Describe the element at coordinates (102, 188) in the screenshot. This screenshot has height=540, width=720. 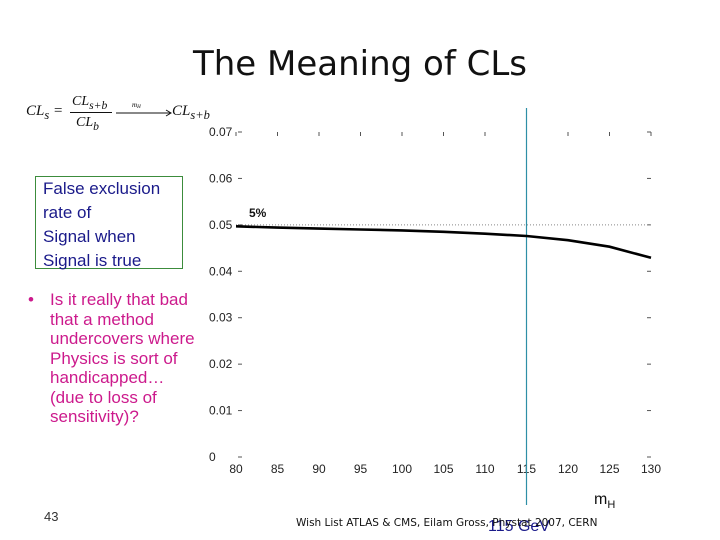
I see `box-line: False exclusion` at that location.